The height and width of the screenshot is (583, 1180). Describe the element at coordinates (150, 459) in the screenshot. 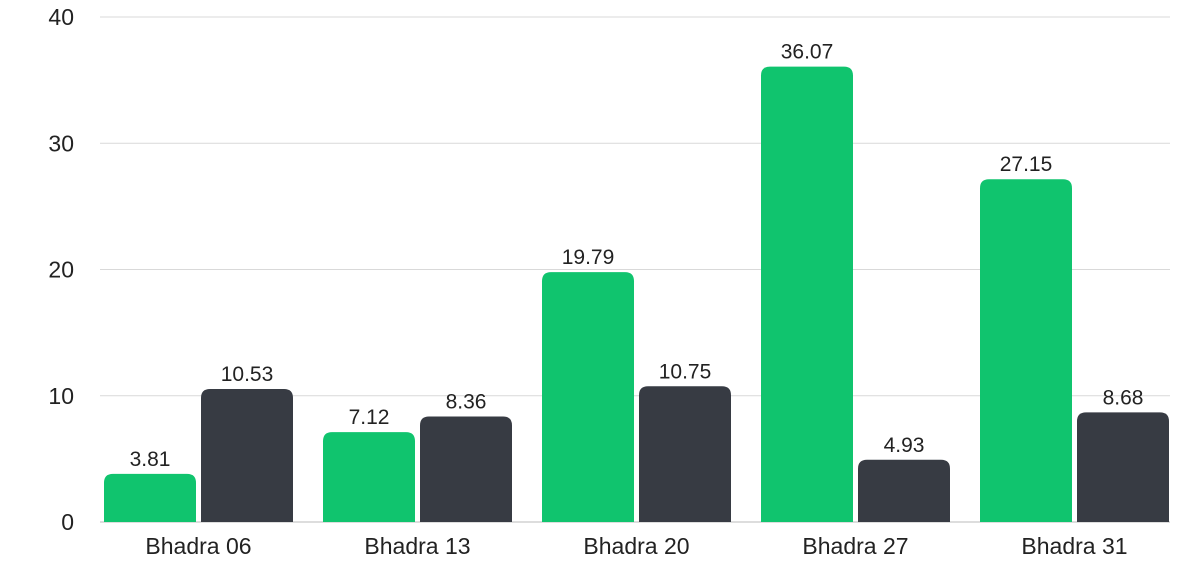

I see `data-label: 3.81` at that location.